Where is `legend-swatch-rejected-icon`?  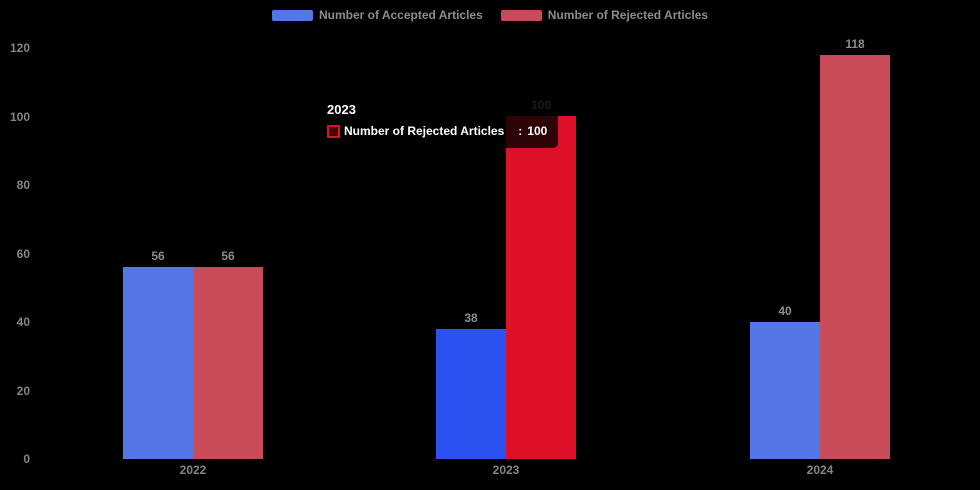 legend-swatch-rejected-icon is located at coordinates (521, 15).